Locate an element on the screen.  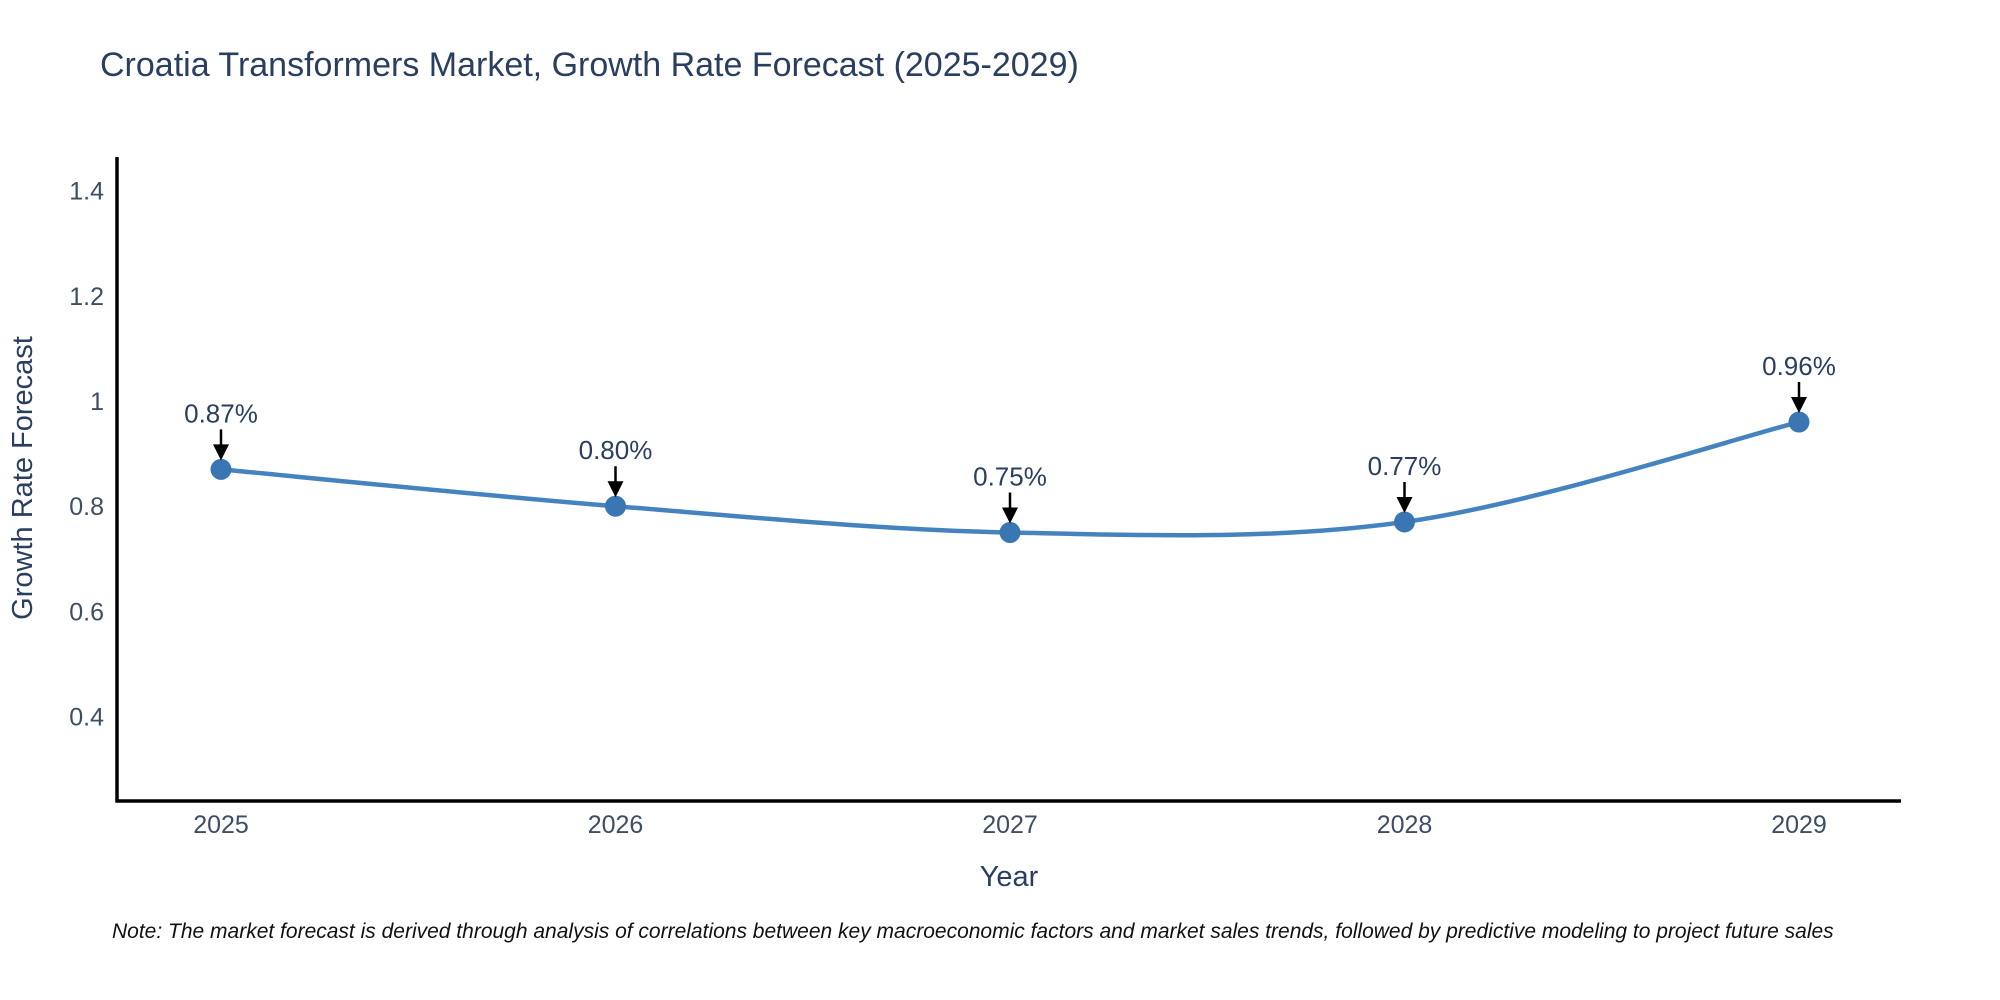
forecast-line-series is located at coordinates (1010, 477).